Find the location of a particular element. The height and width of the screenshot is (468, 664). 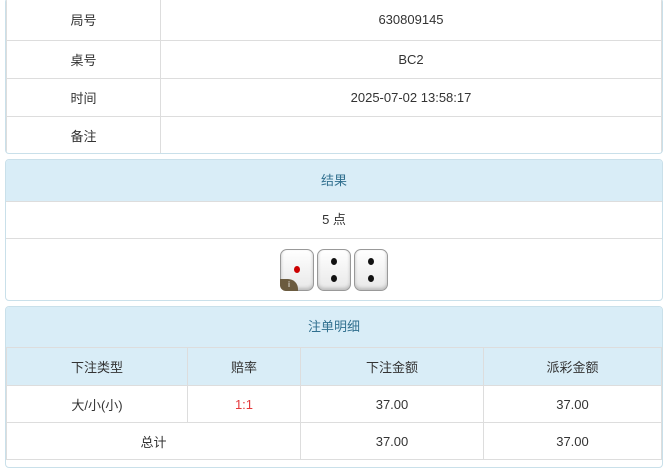

label: 备注 is located at coordinates (83, 134).